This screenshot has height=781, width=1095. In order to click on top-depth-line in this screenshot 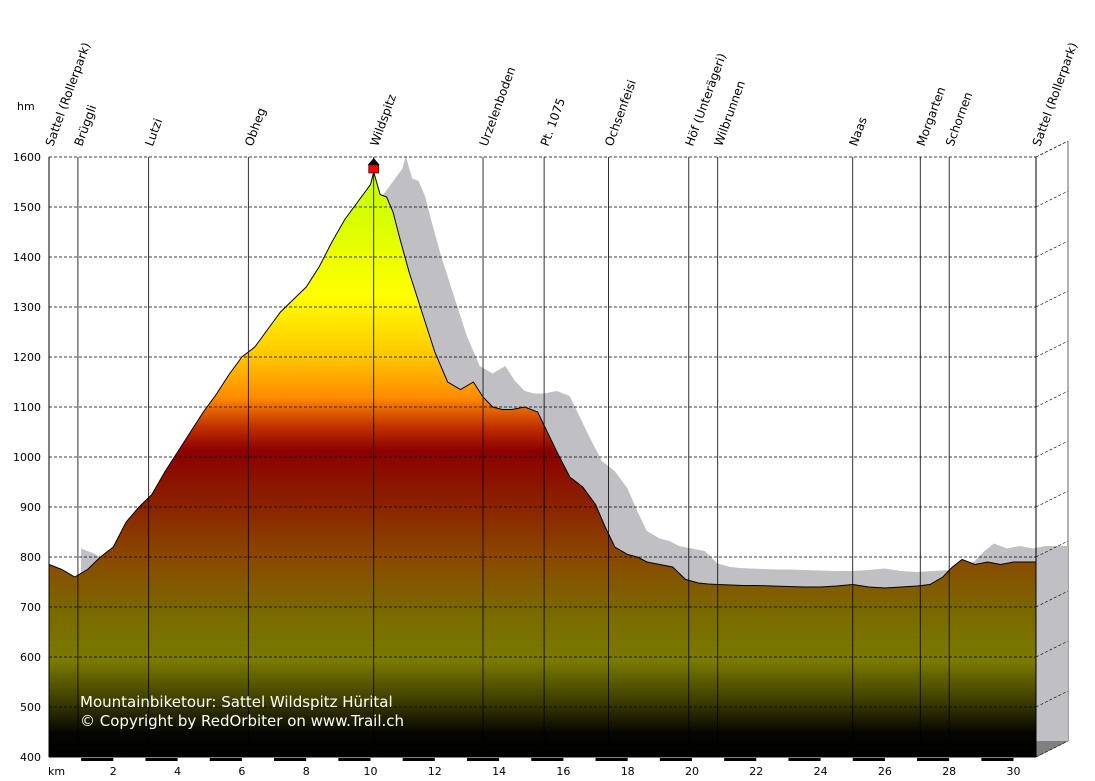, I will do `click(1052, 149)`.